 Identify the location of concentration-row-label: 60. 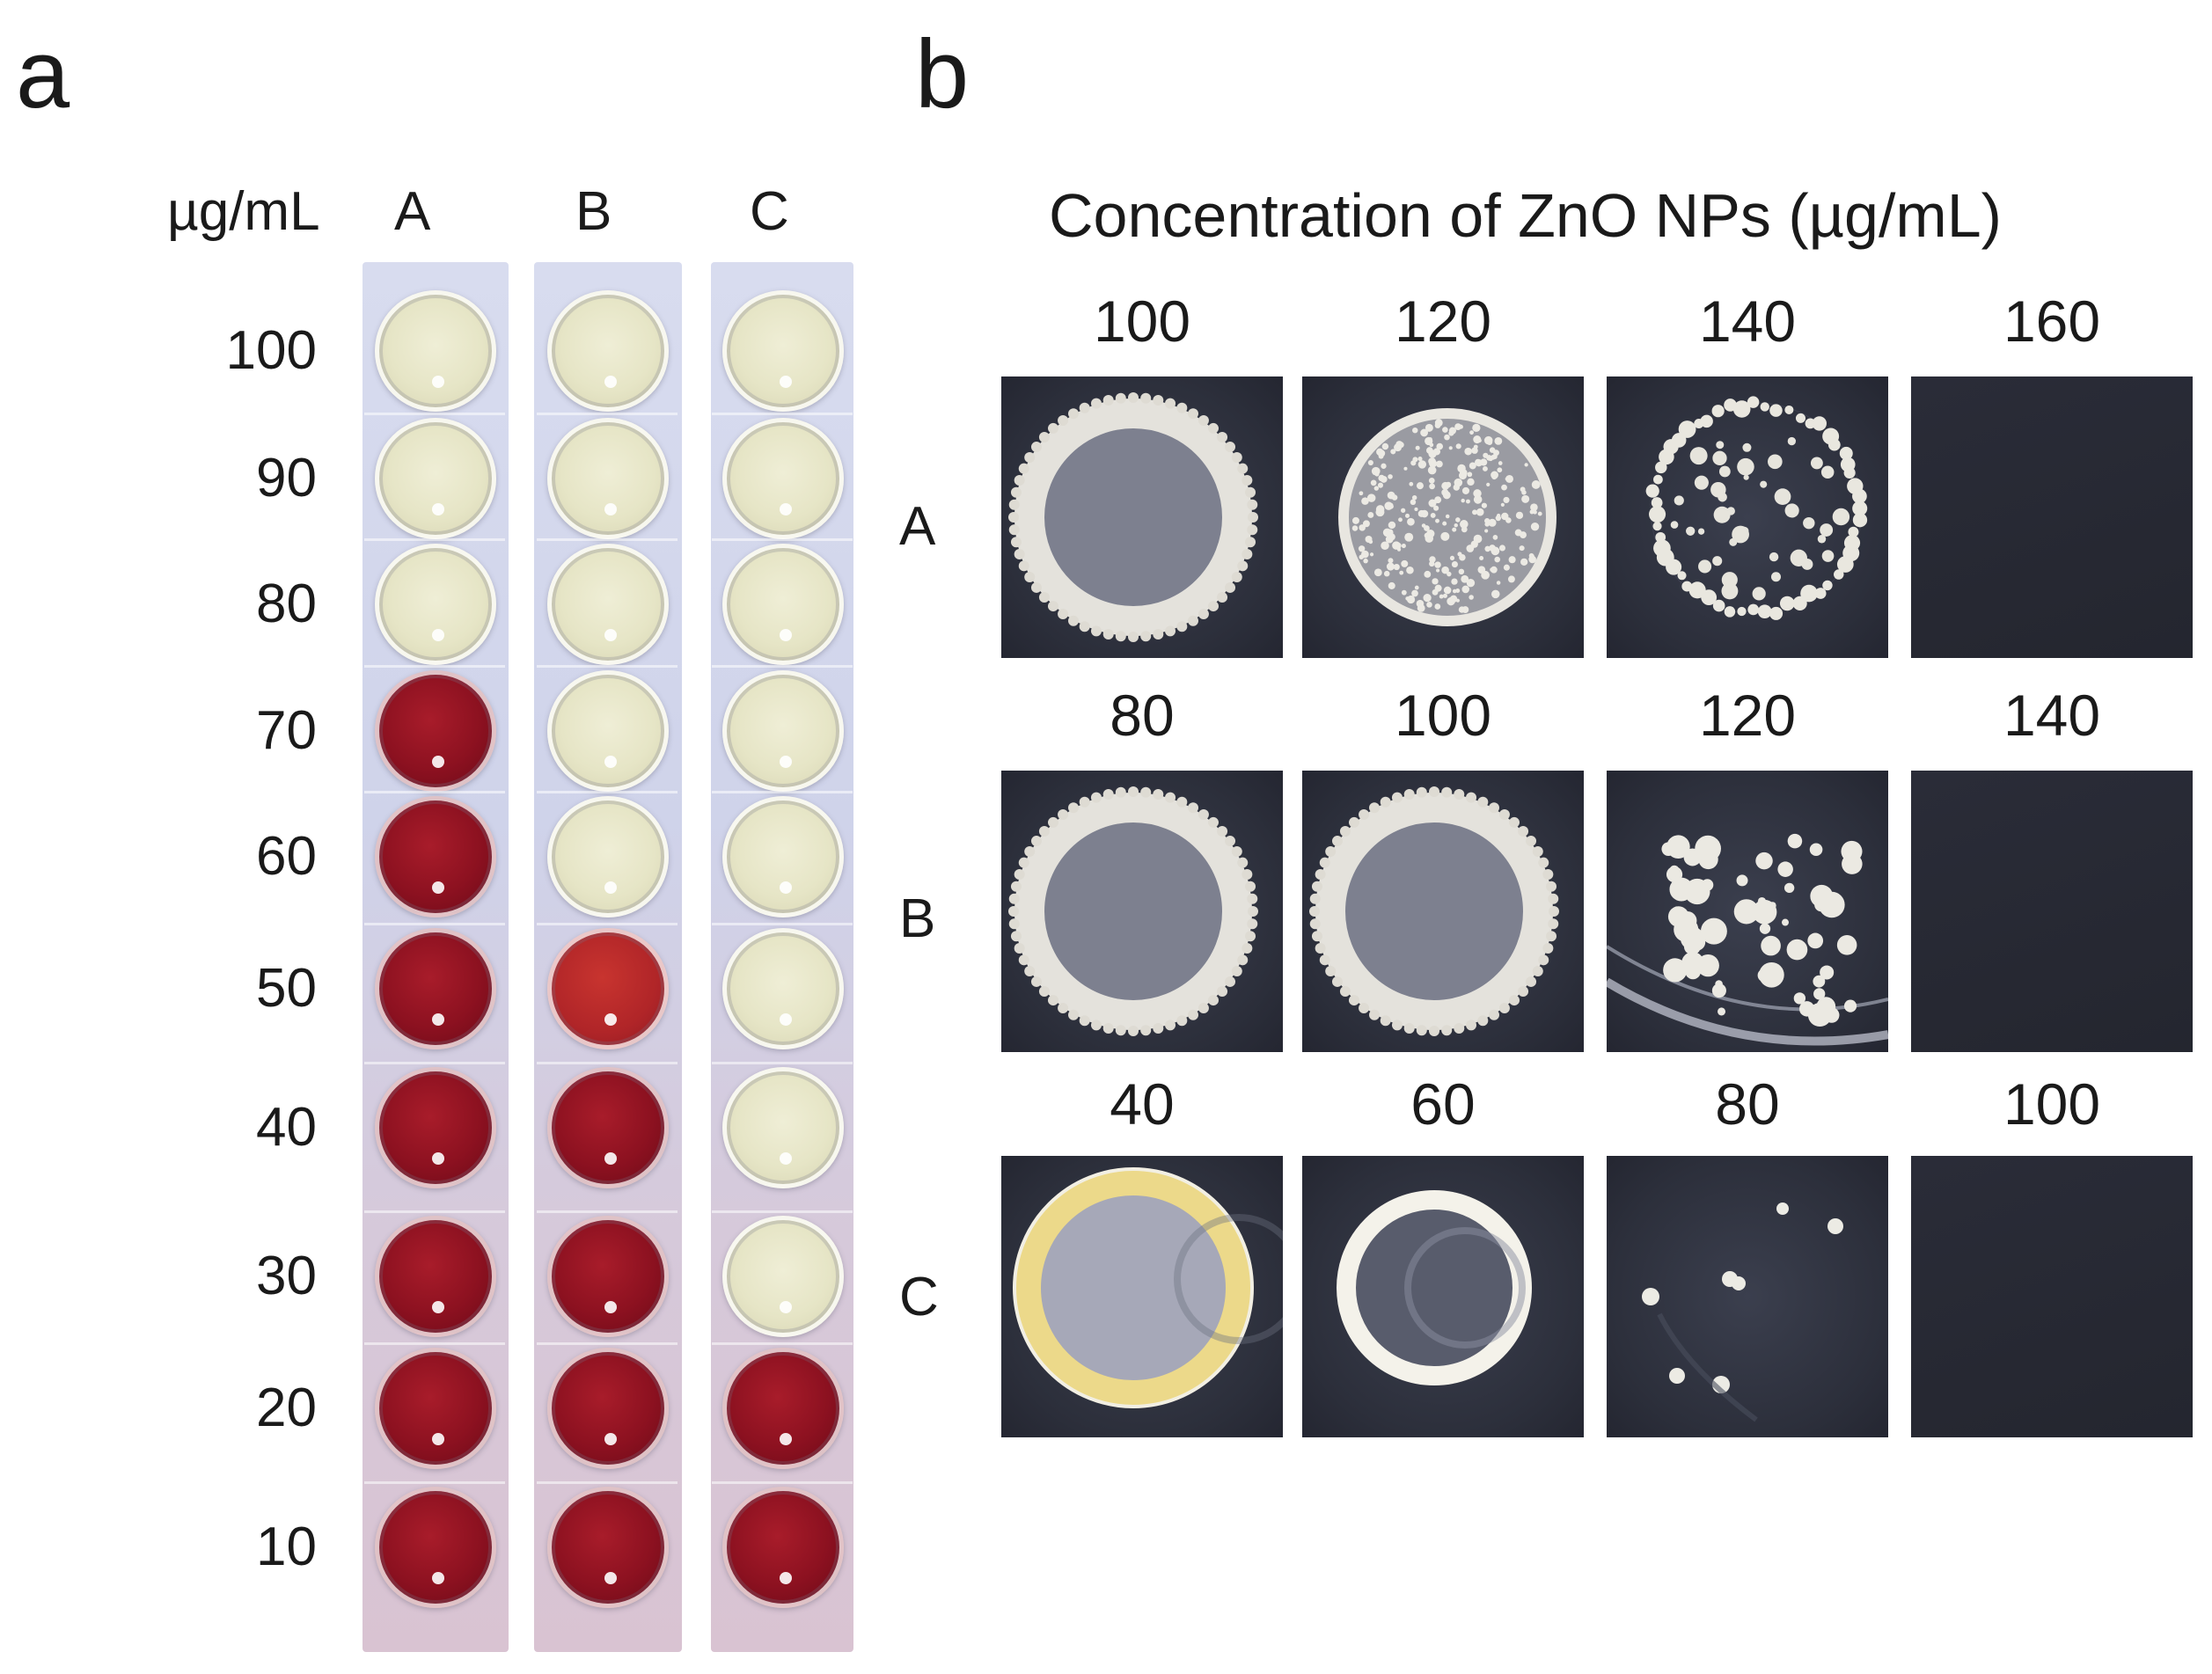
(286, 856).